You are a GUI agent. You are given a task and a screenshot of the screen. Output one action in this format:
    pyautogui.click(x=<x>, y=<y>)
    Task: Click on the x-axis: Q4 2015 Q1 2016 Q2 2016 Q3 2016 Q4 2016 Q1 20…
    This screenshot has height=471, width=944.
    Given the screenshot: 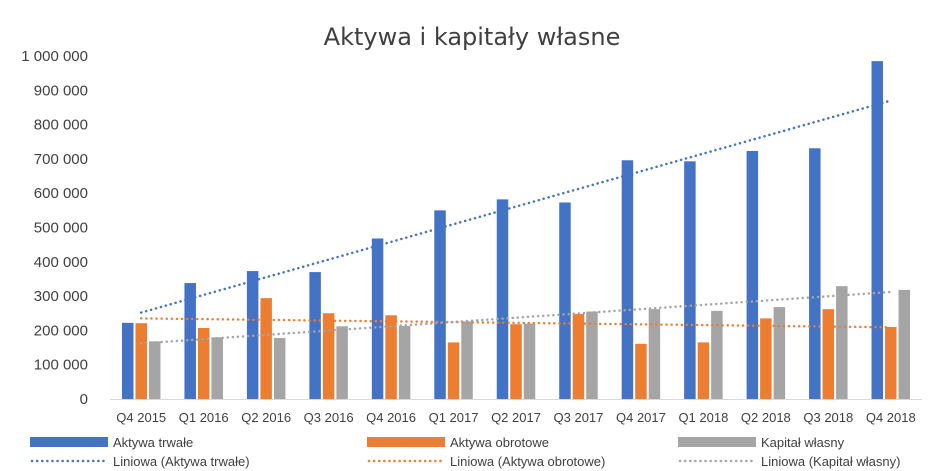 What is the action you would take?
    pyautogui.click(x=515, y=417)
    